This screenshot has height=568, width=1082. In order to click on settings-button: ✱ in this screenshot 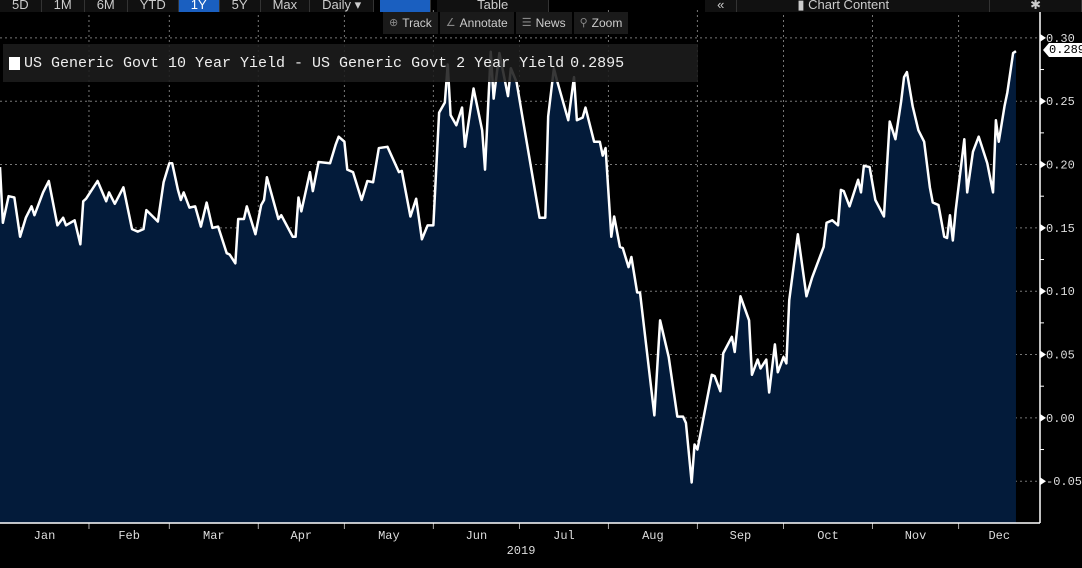, I will do `click(1036, 6)`.